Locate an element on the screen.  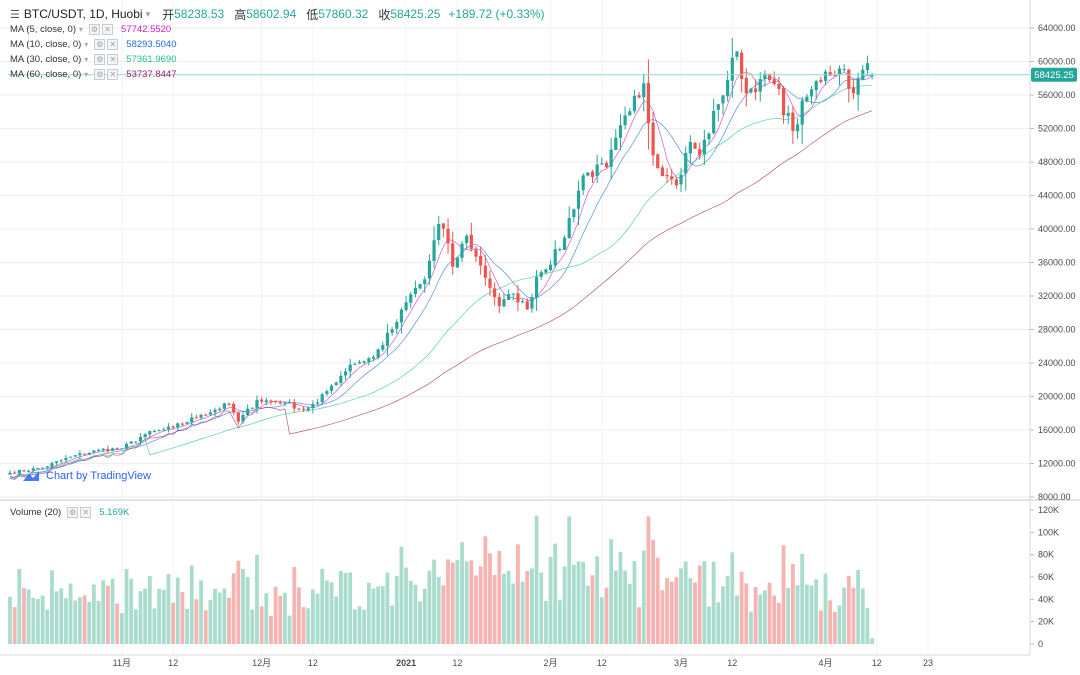
time-tick-label: 12月 is located at coordinates (261, 663).